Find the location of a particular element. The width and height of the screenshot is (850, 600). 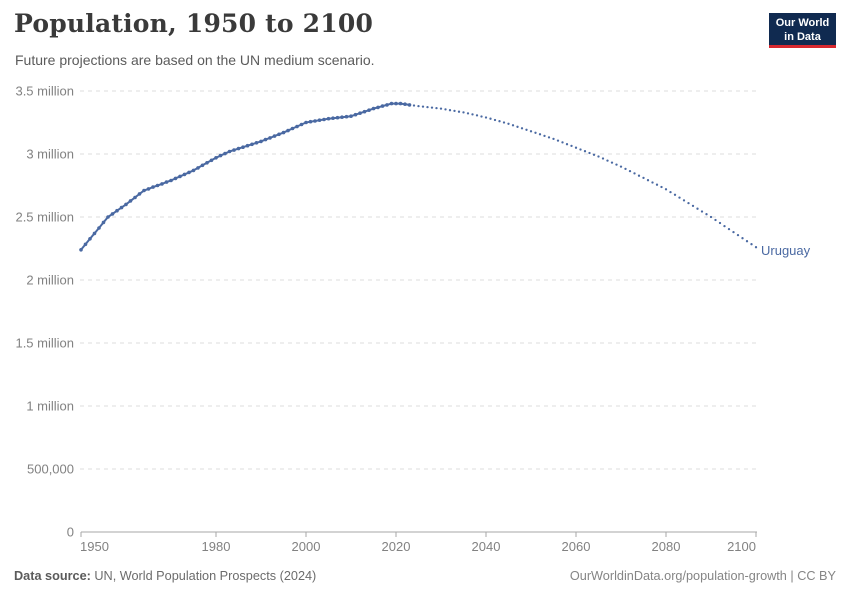

x-tick-label: 1980 is located at coordinates (216, 546).